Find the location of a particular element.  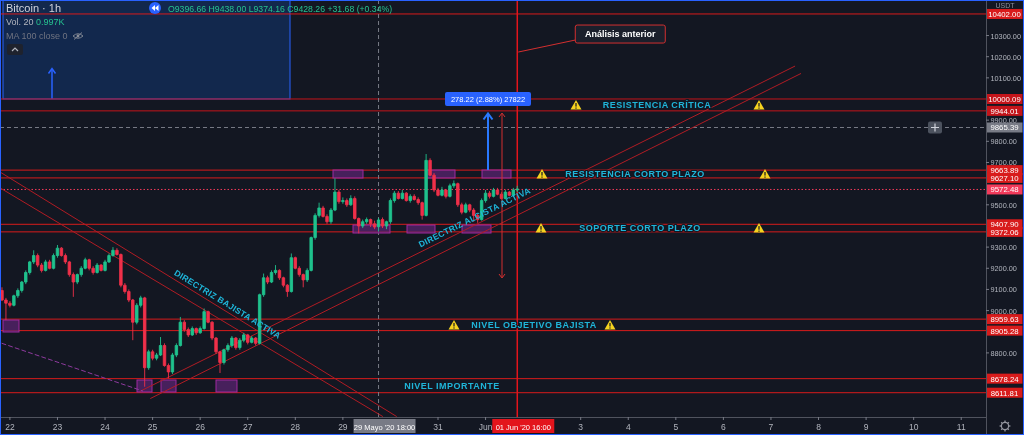

annotation: MA 100 close 0 is located at coordinates (37, 36).